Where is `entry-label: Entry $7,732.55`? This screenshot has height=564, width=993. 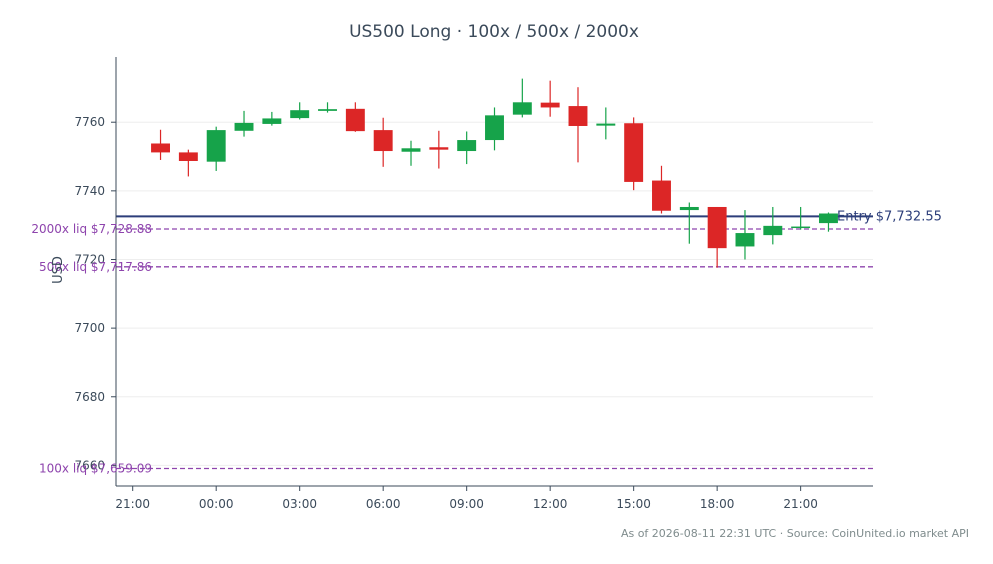 entry-label: Entry $7,732.55 is located at coordinates (889, 216).